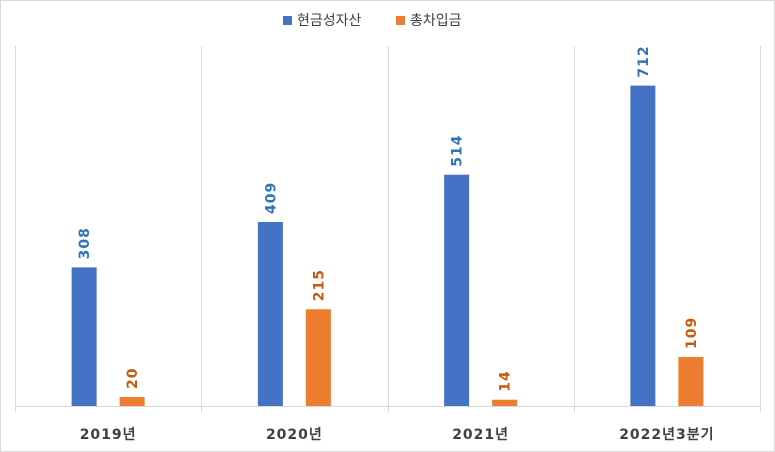  I want to click on data-label-series-1: 409, so click(271, 198).